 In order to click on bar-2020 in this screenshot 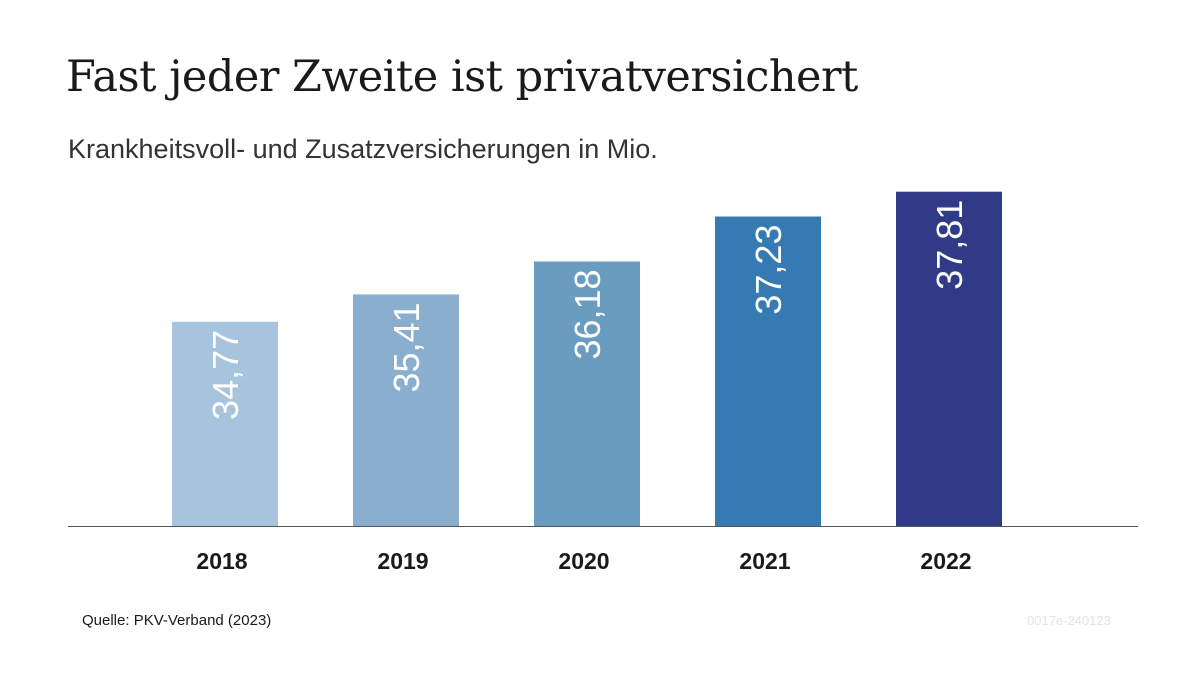, I will do `click(587, 393)`.